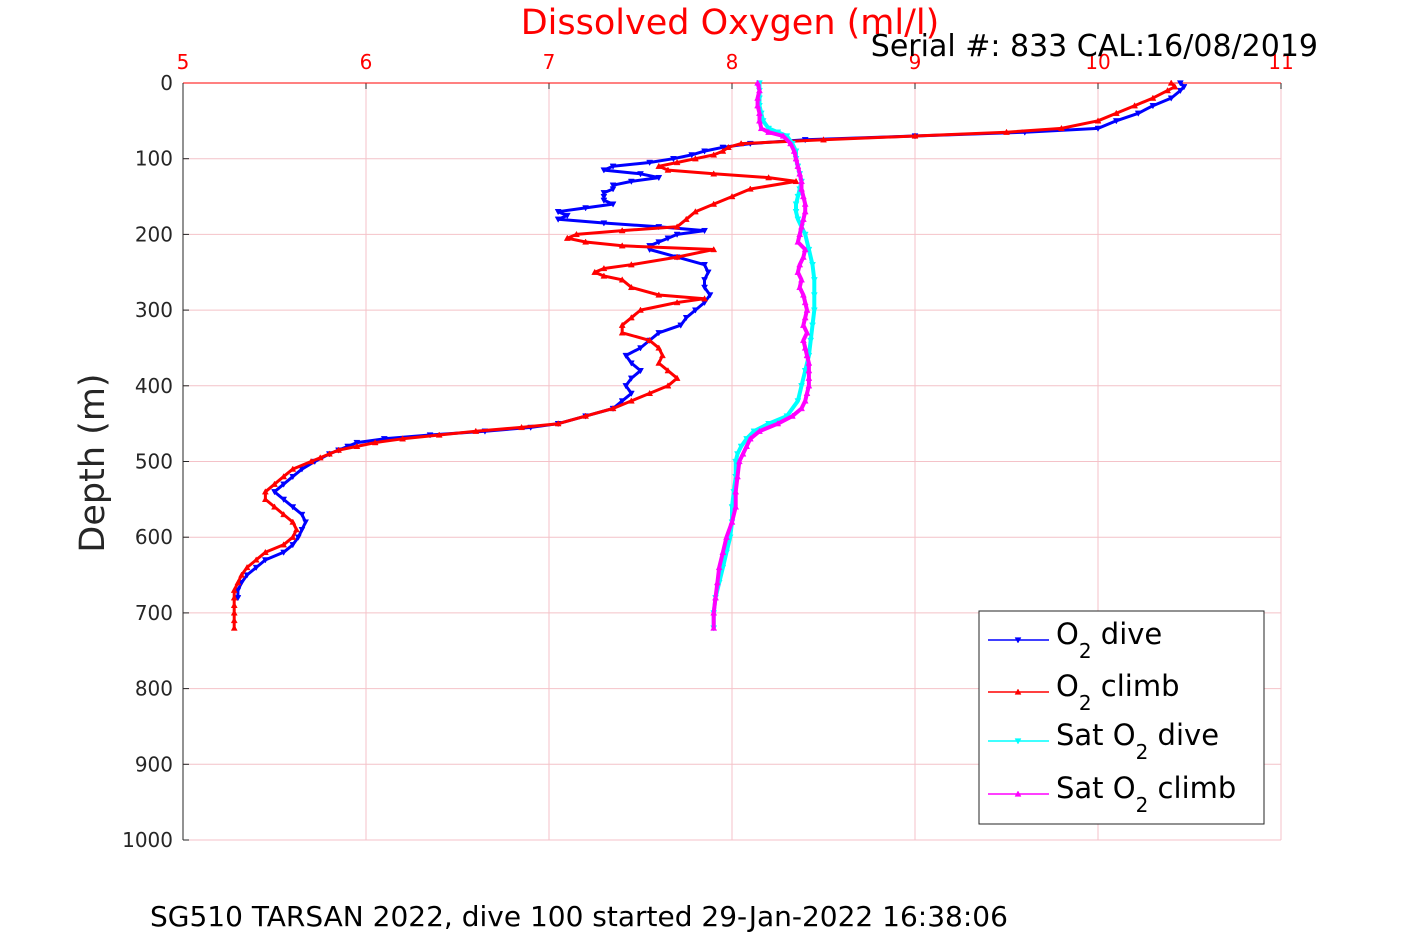  Describe the element at coordinates (154, 310) in the screenshot. I see `y-tick-label: 300` at that location.